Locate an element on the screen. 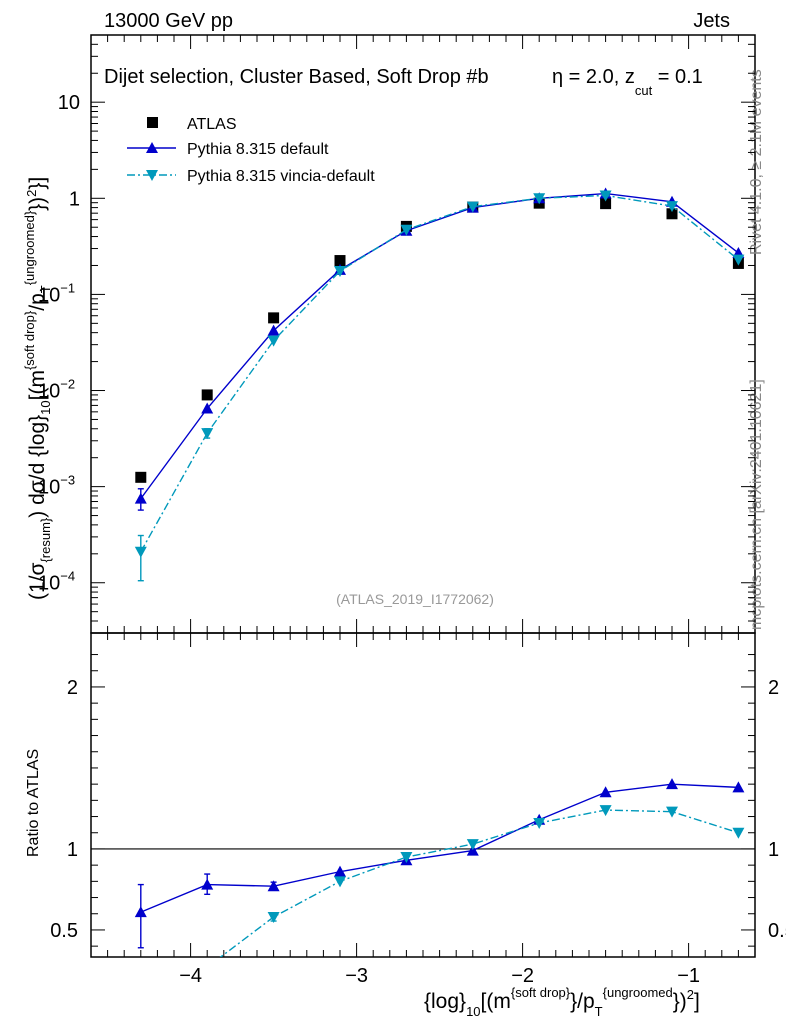  ratio-y-tick-label: 0.5 is located at coordinates (64, 931).